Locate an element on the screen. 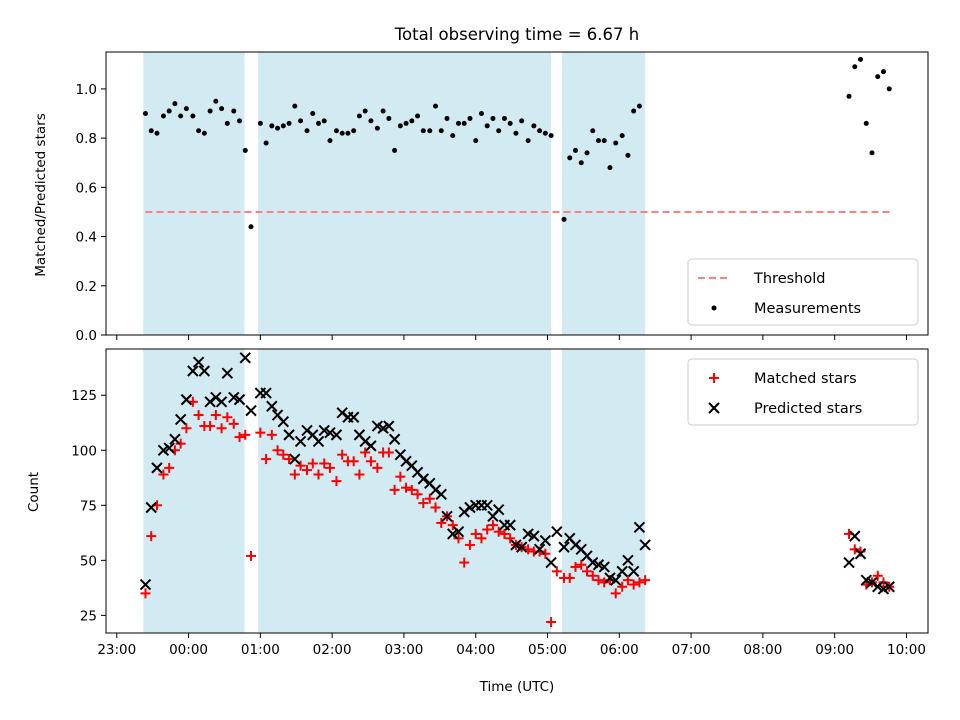 The image size is (960, 720). ratio-legend-box is located at coordinates (803, 292).